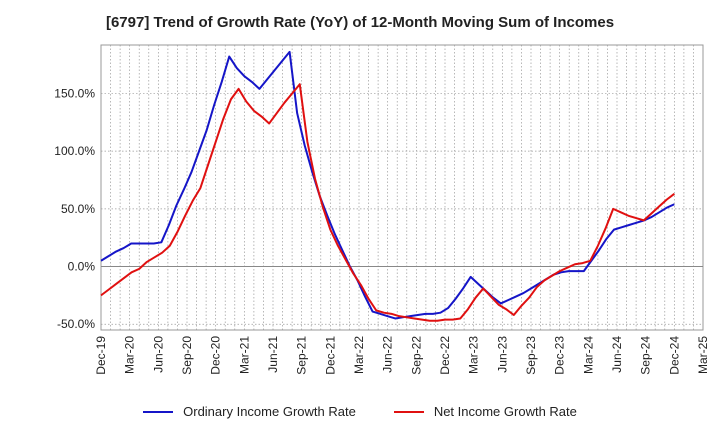  Describe the element at coordinates (359, 355) in the screenshot. I see `x-tick-label: Mar-22` at that location.